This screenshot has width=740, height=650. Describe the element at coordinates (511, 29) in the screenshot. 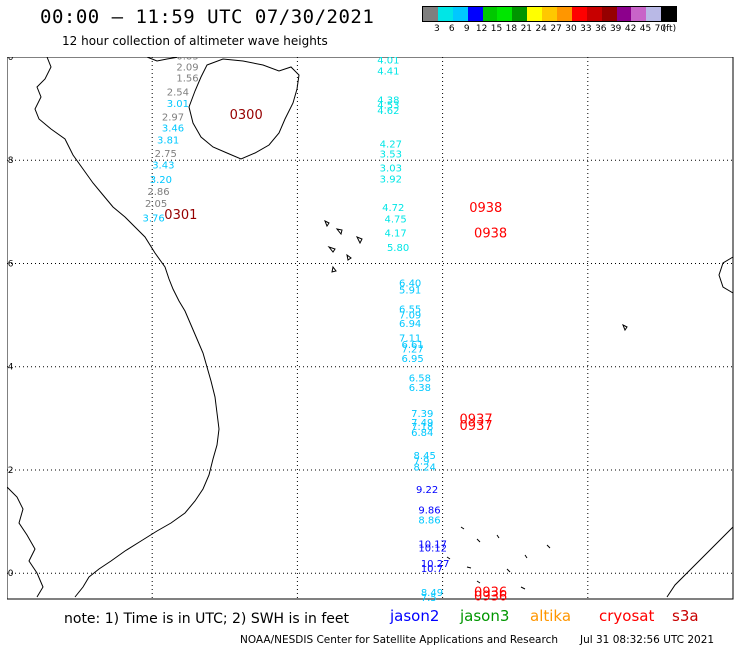

I see `legend-label: 18` at that location.